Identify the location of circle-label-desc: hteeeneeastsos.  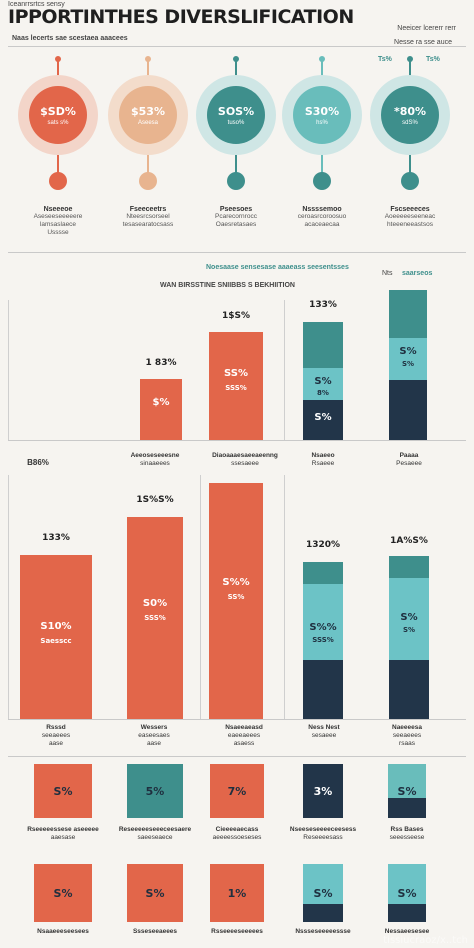
(410, 224).